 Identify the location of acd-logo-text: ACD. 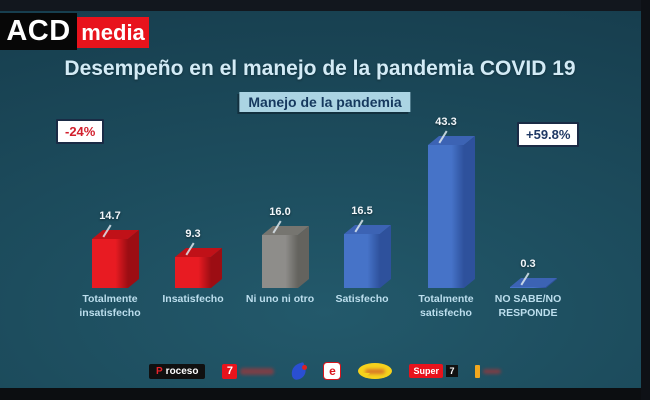
(38, 31).